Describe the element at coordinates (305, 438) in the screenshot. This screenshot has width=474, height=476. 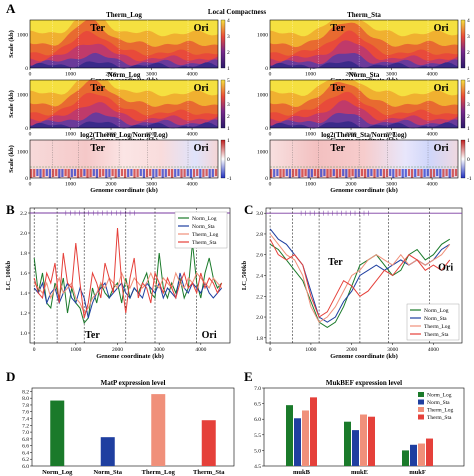
I see `bar-mukb-therm-log` at that location.